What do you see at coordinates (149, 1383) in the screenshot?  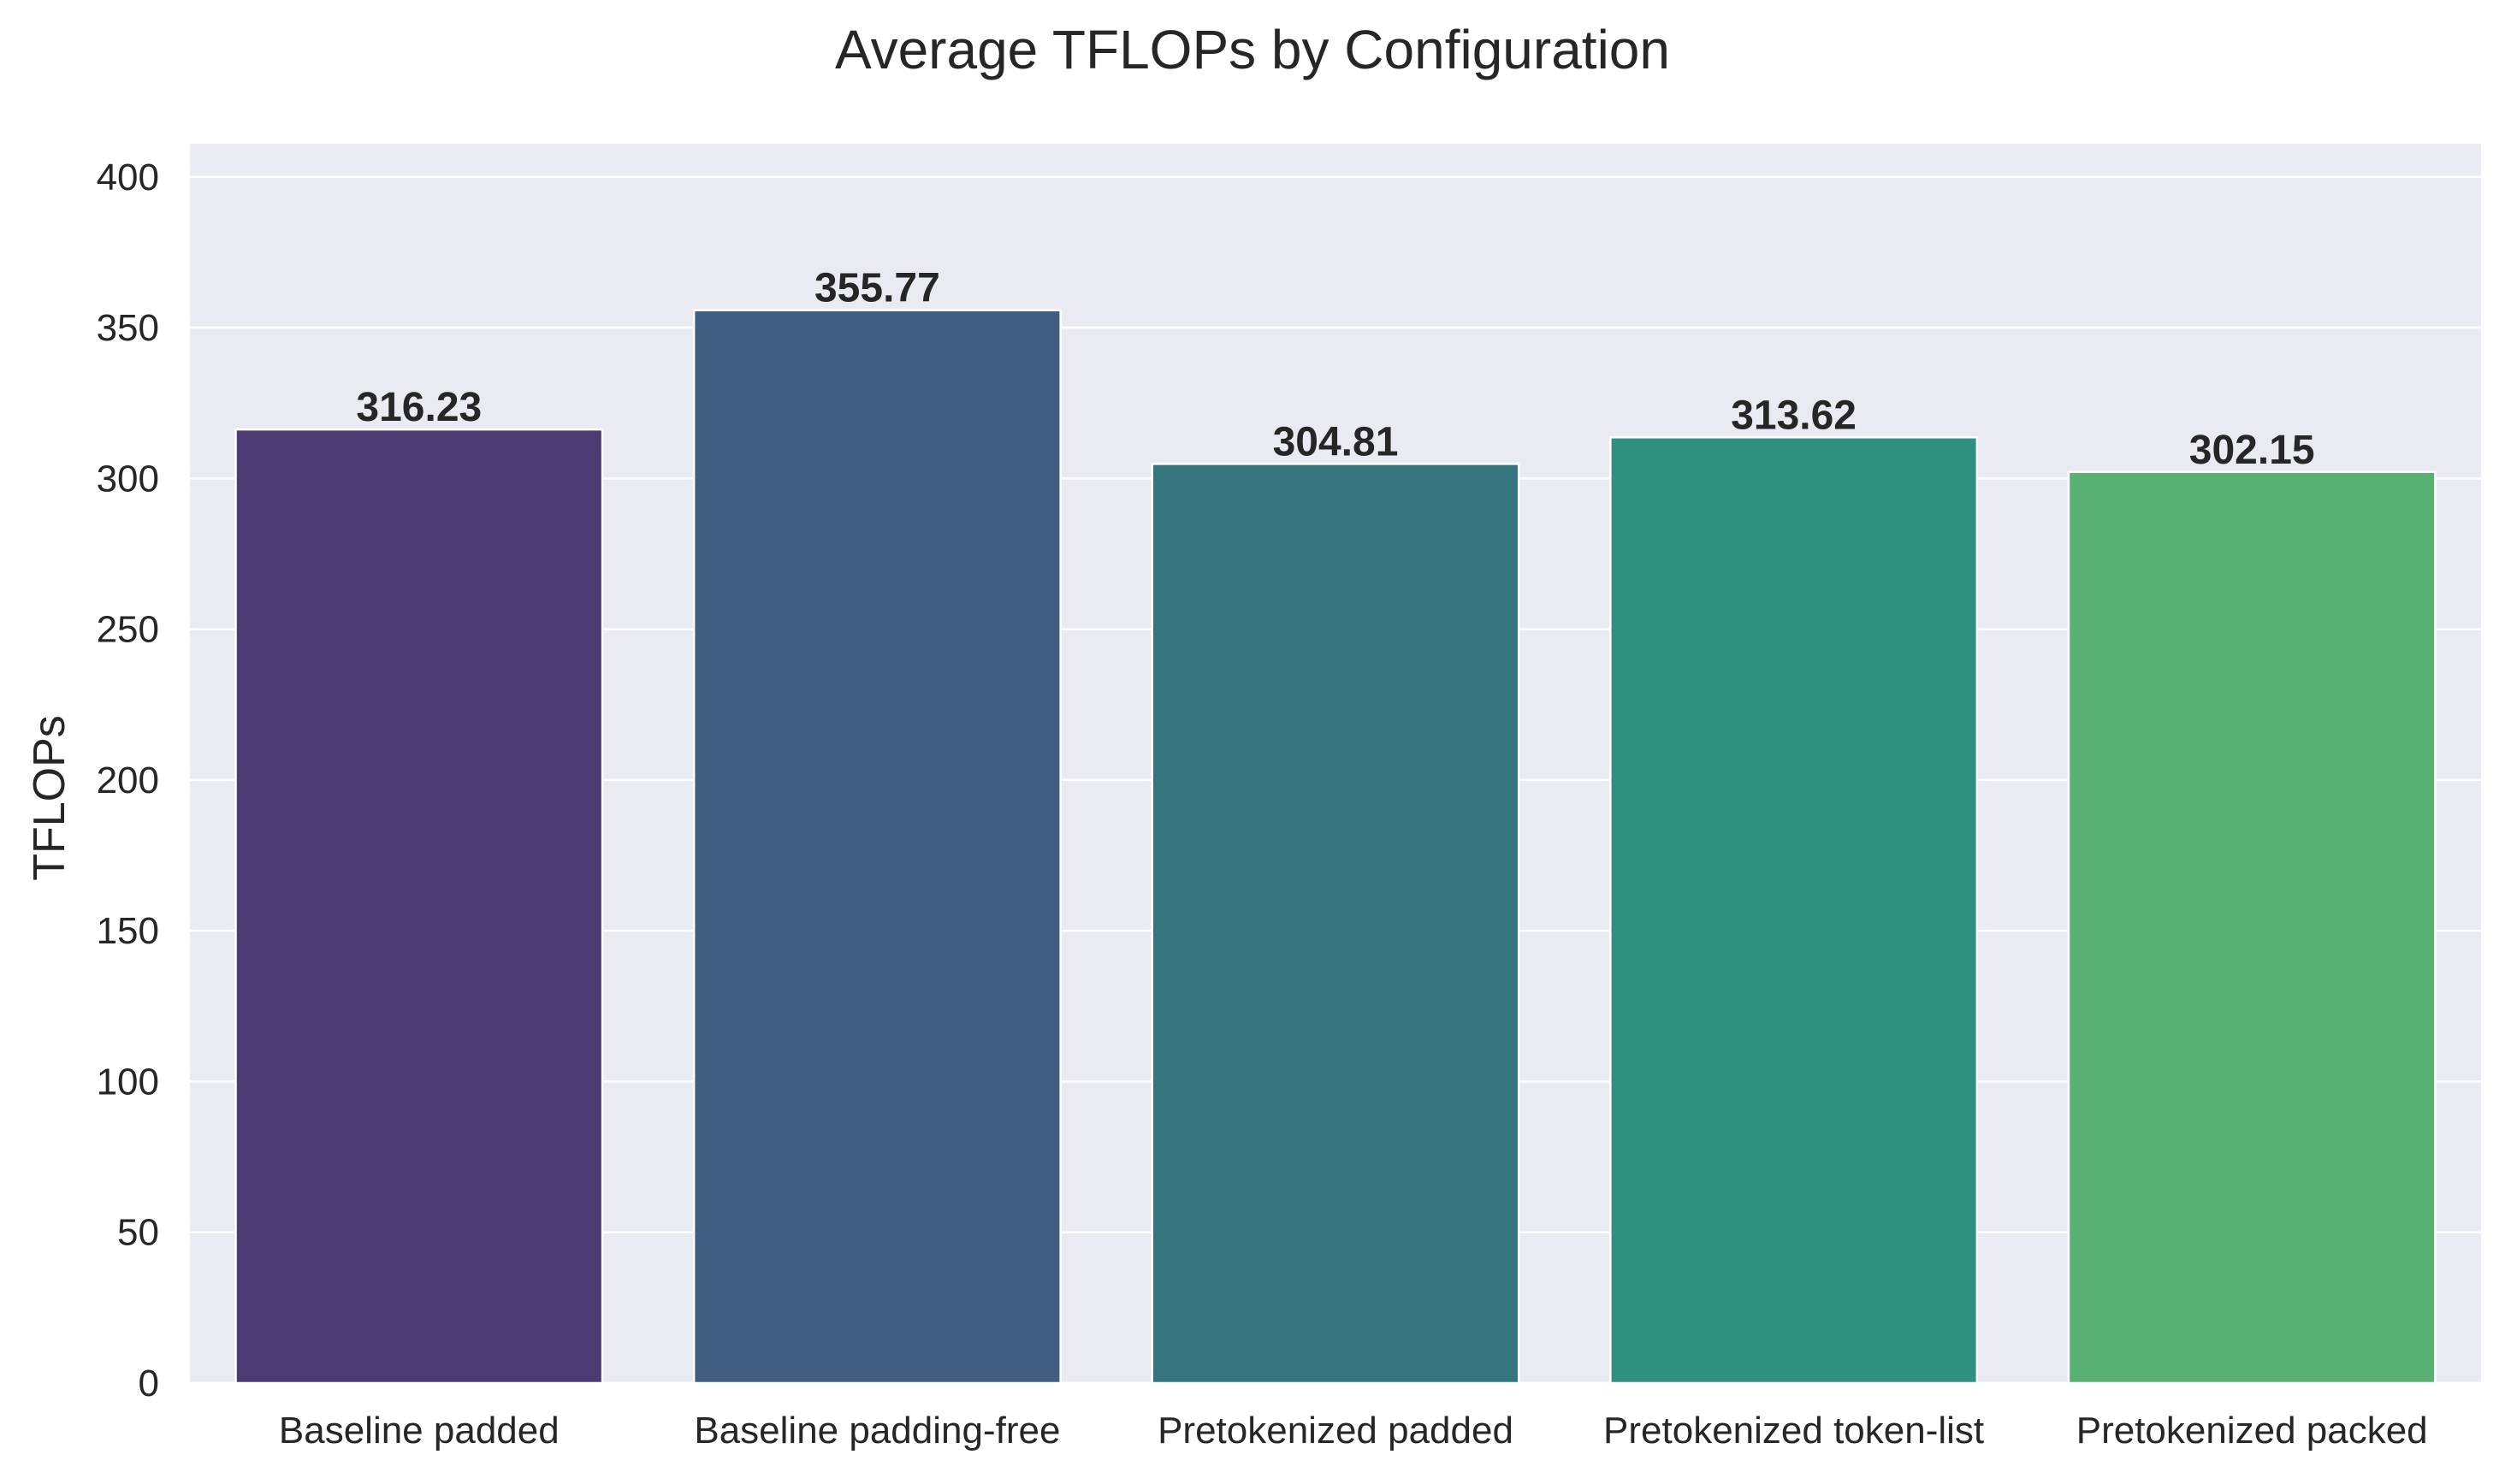 I see `y-tick-label: 0` at bounding box center [149, 1383].